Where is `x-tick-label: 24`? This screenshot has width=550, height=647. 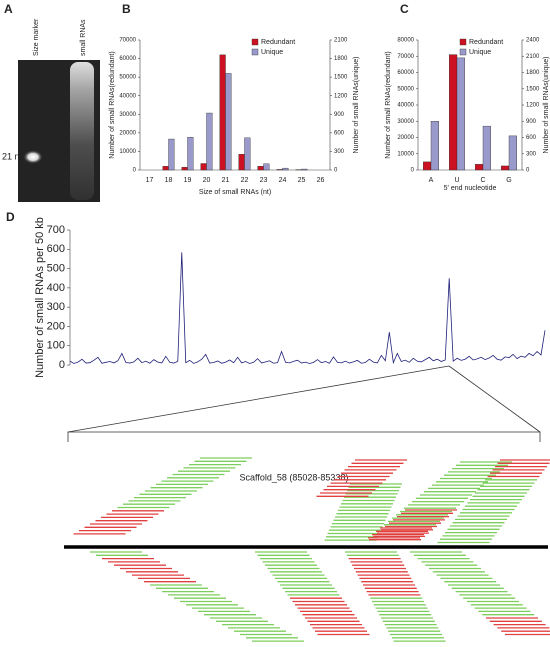
x-tick-label: 24 is located at coordinates (283, 180).